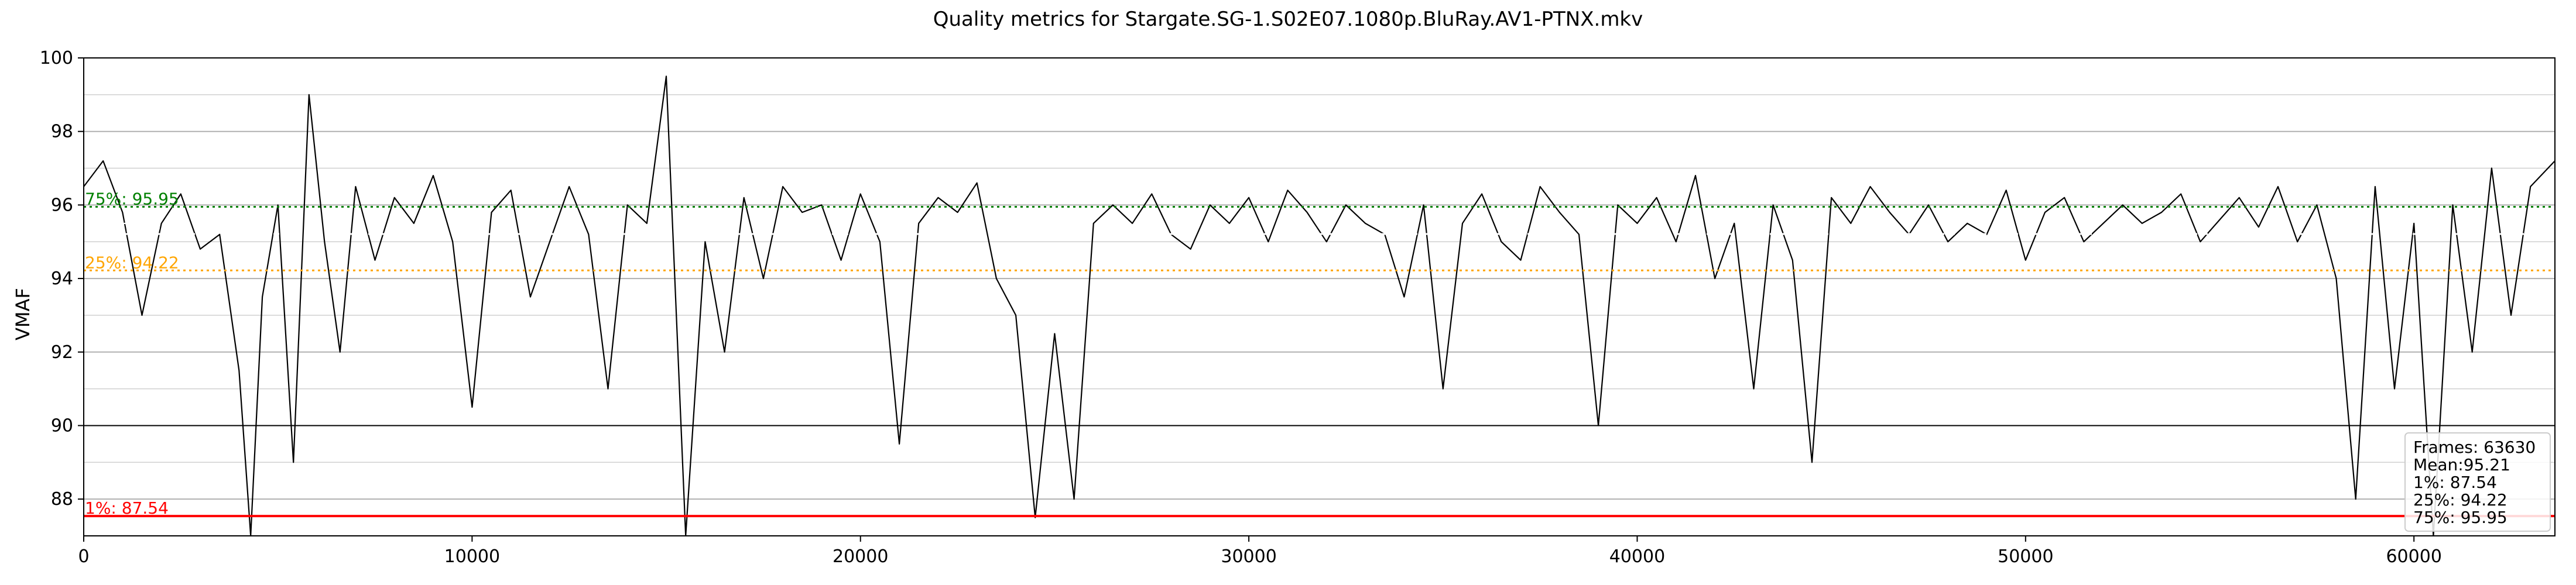 This screenshot has width=2576, height=585. What do you see at coordinates (132, 262) in the screenshot?
I see `reference-line-label: 25%: 94.22` at bounding box center [132, 262].